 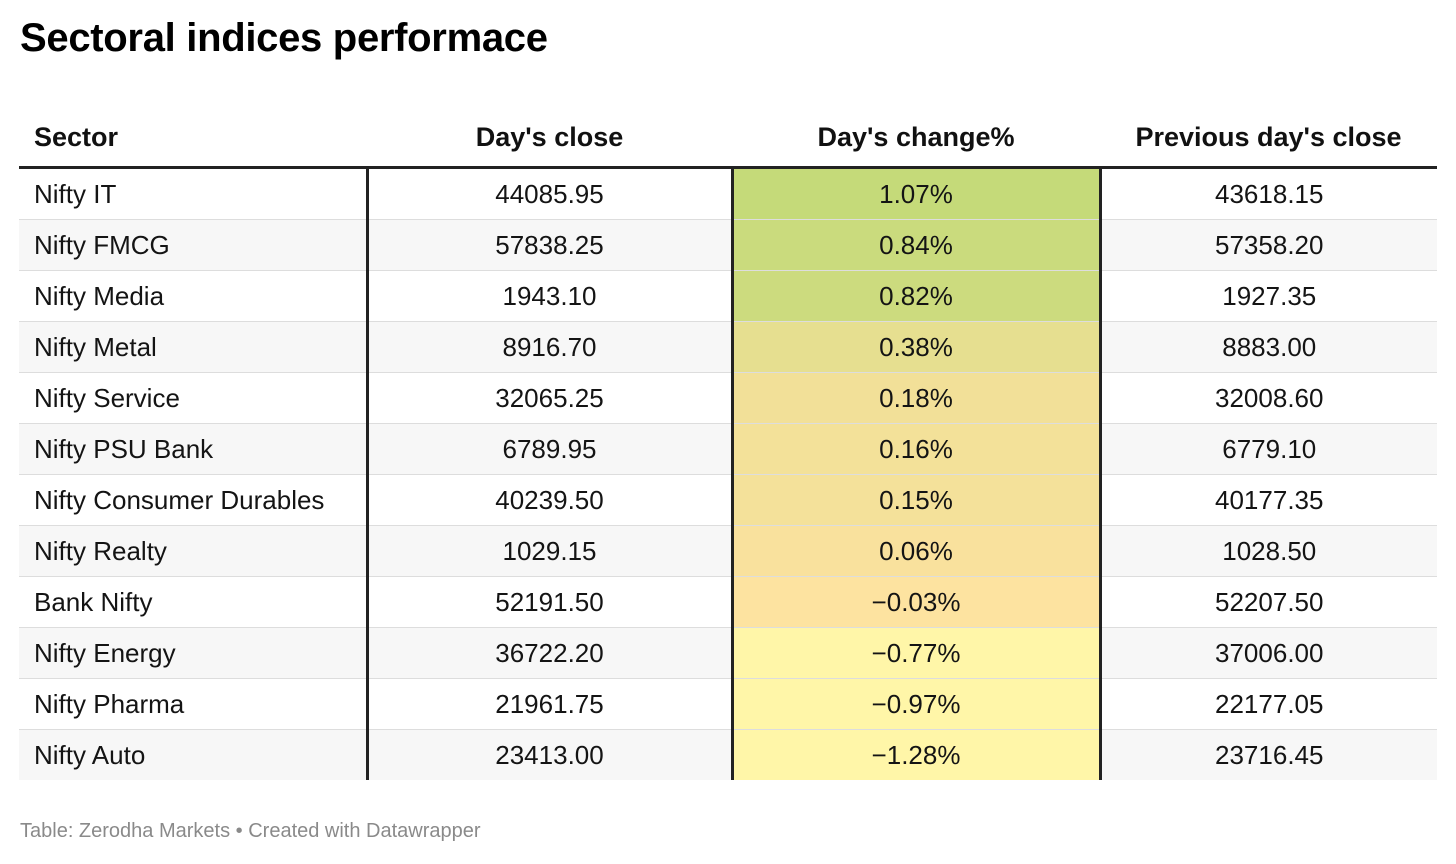 I want to click on header-days-change: Day's change%, so click(x=916, y=138).